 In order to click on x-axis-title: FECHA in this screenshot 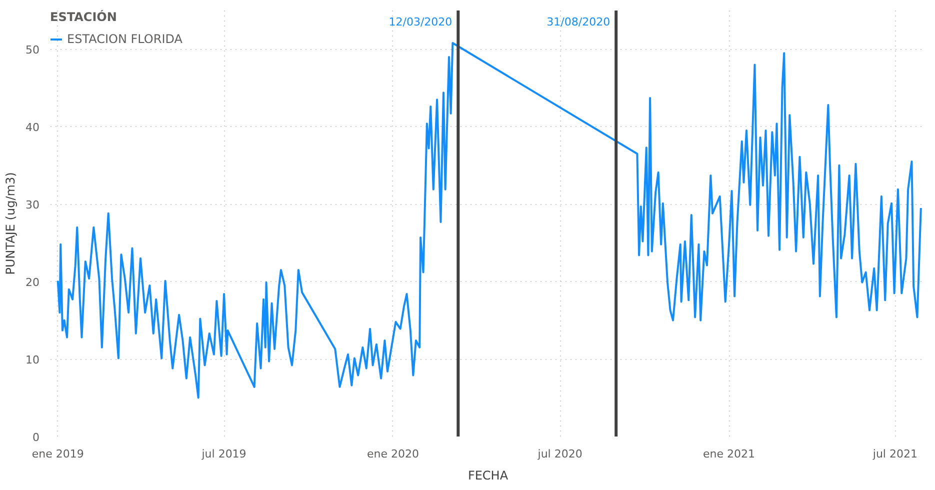, I will do `click(488, 475)`.